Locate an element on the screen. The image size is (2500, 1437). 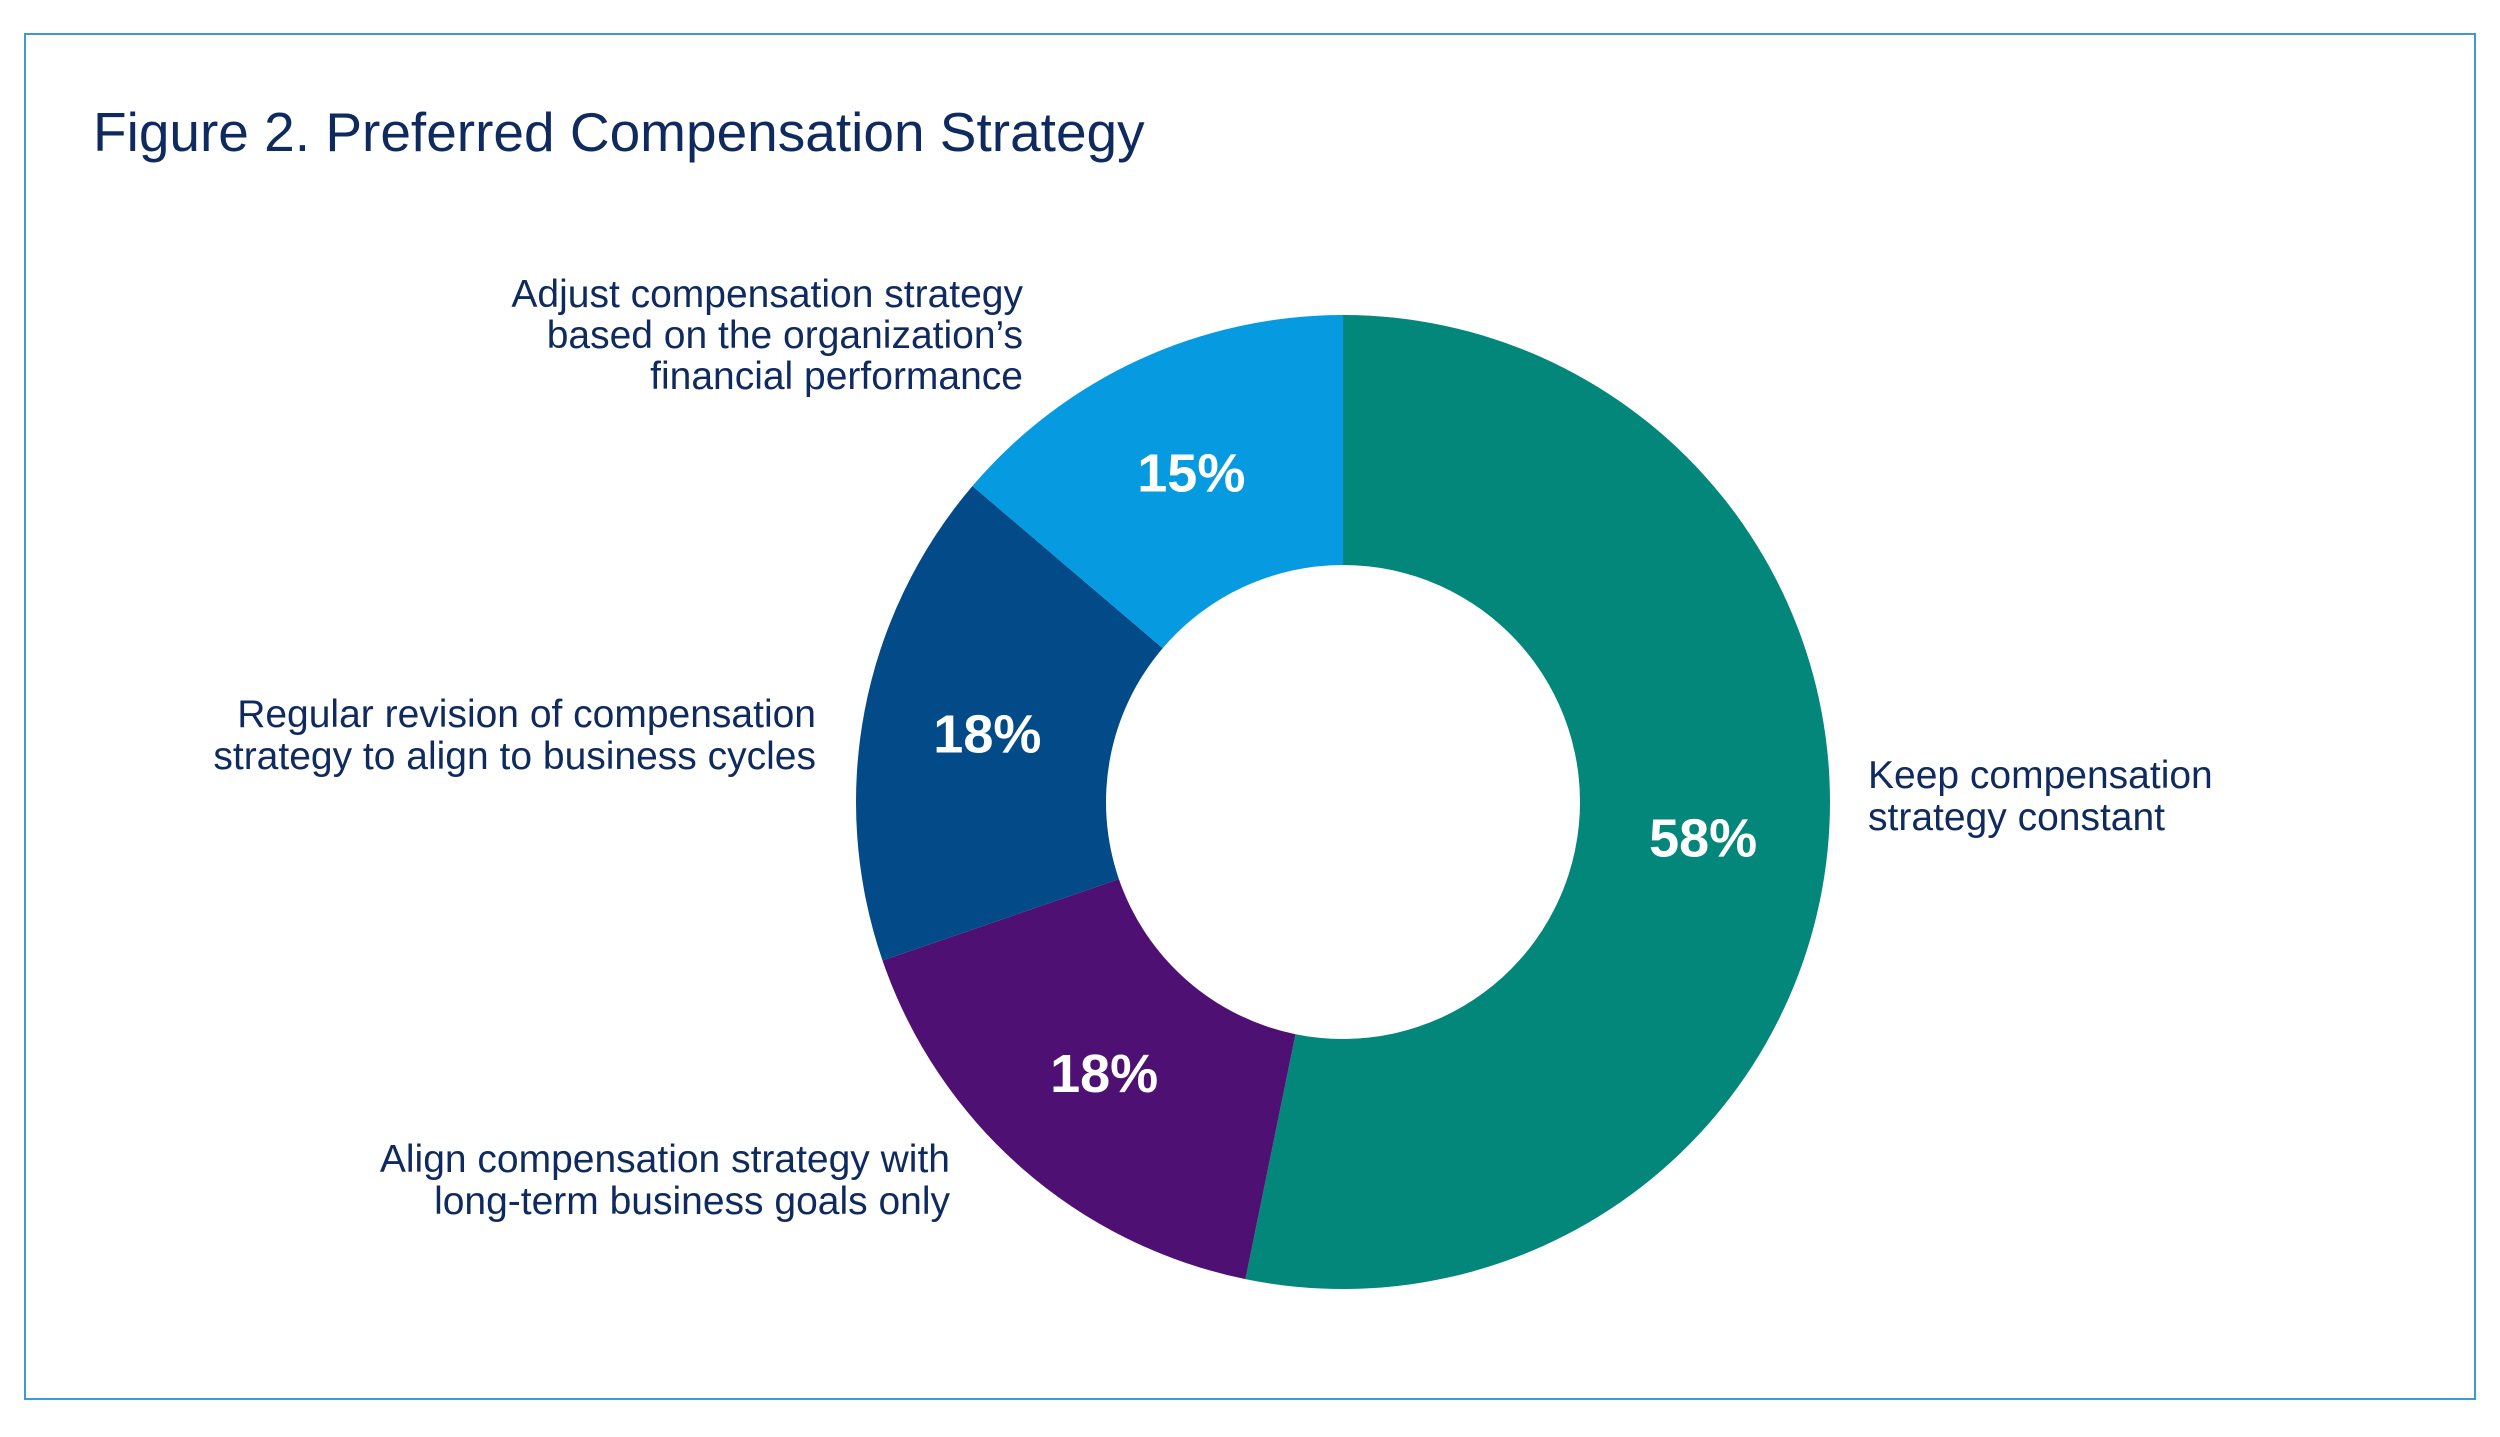
category-label-line: based on the organization’s is located at coordinates (785, 335).